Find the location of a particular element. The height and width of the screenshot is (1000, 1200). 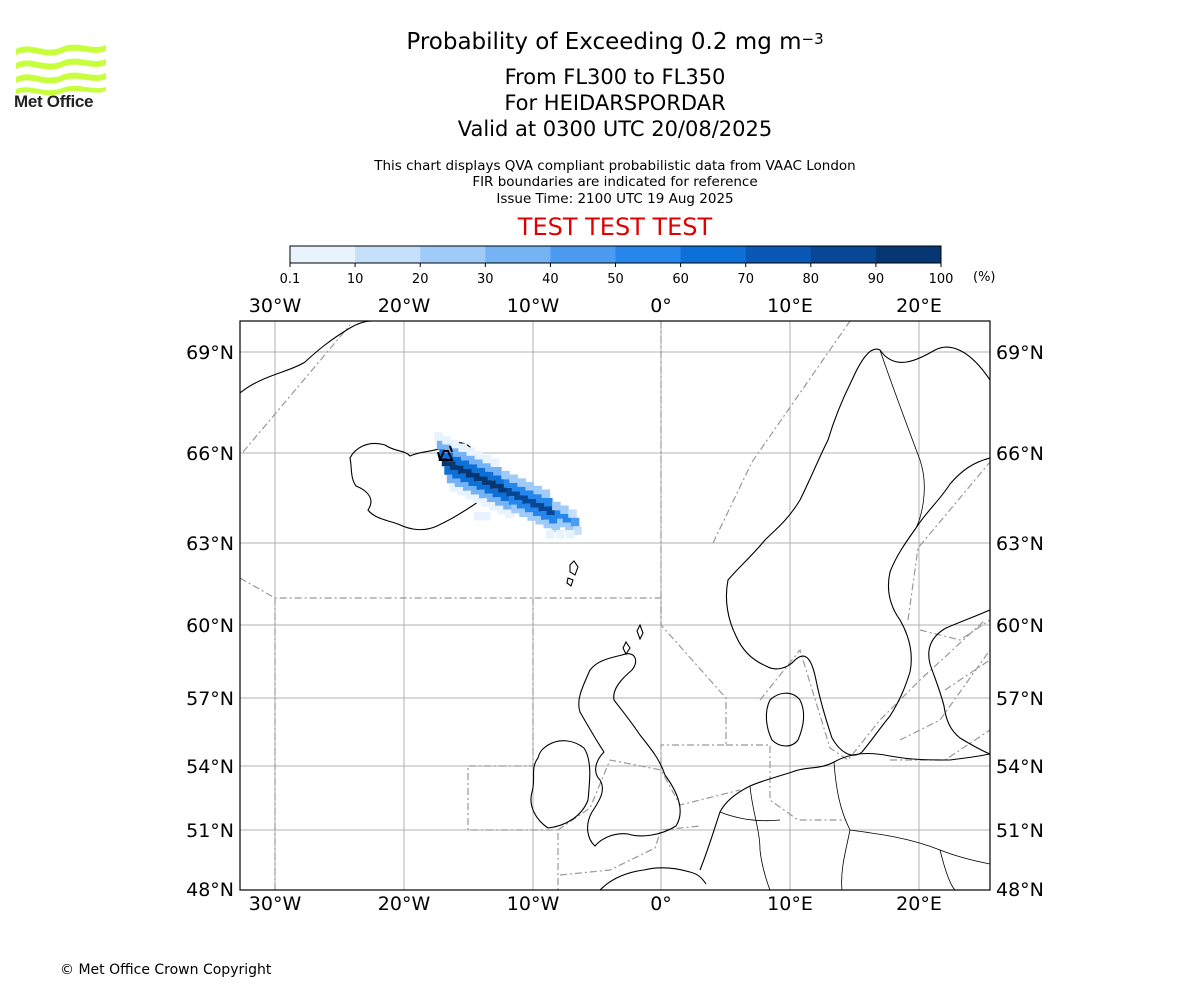

lon-label: 20°W is located at coordinates (404, 306).